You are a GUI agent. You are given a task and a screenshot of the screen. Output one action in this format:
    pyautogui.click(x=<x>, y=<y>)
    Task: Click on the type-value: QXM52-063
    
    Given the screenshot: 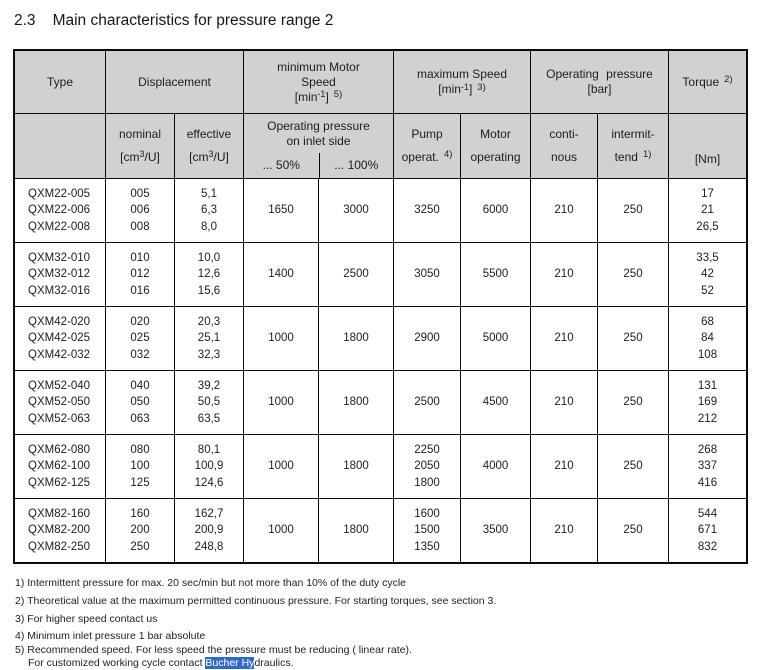 What is the action you would take?
    pyautogui.click(x=59, y=418)
    